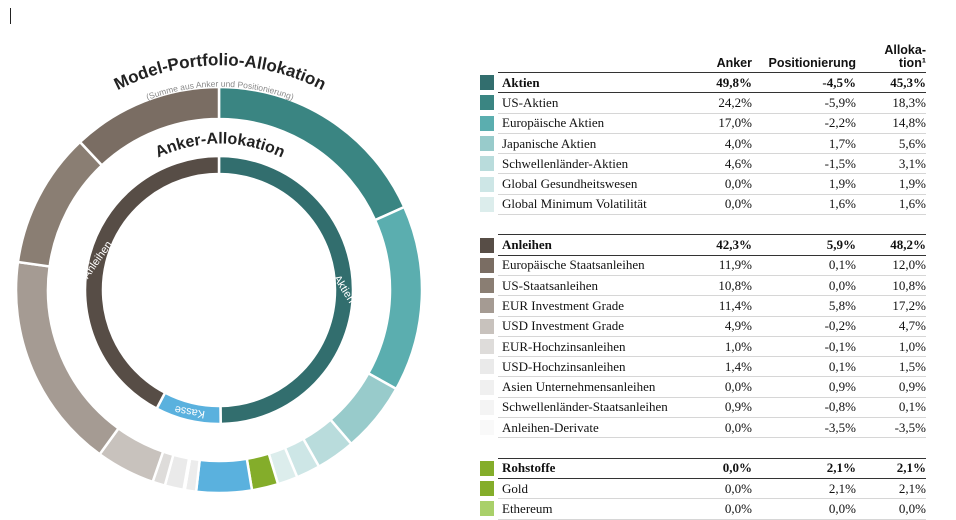 The image size is (956, 520). Describe the element at coordinates (891, 387) in the screenshot. I see `cell-allokation: 0,9%` at that location.